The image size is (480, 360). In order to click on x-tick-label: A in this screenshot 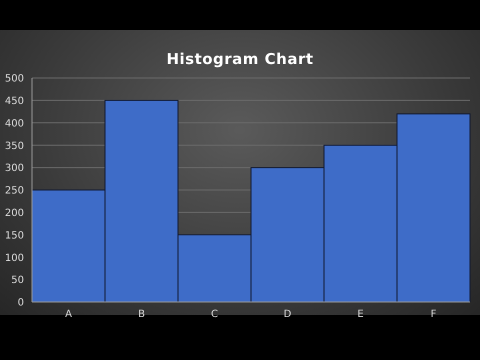, I will do `click(68, 314)`.